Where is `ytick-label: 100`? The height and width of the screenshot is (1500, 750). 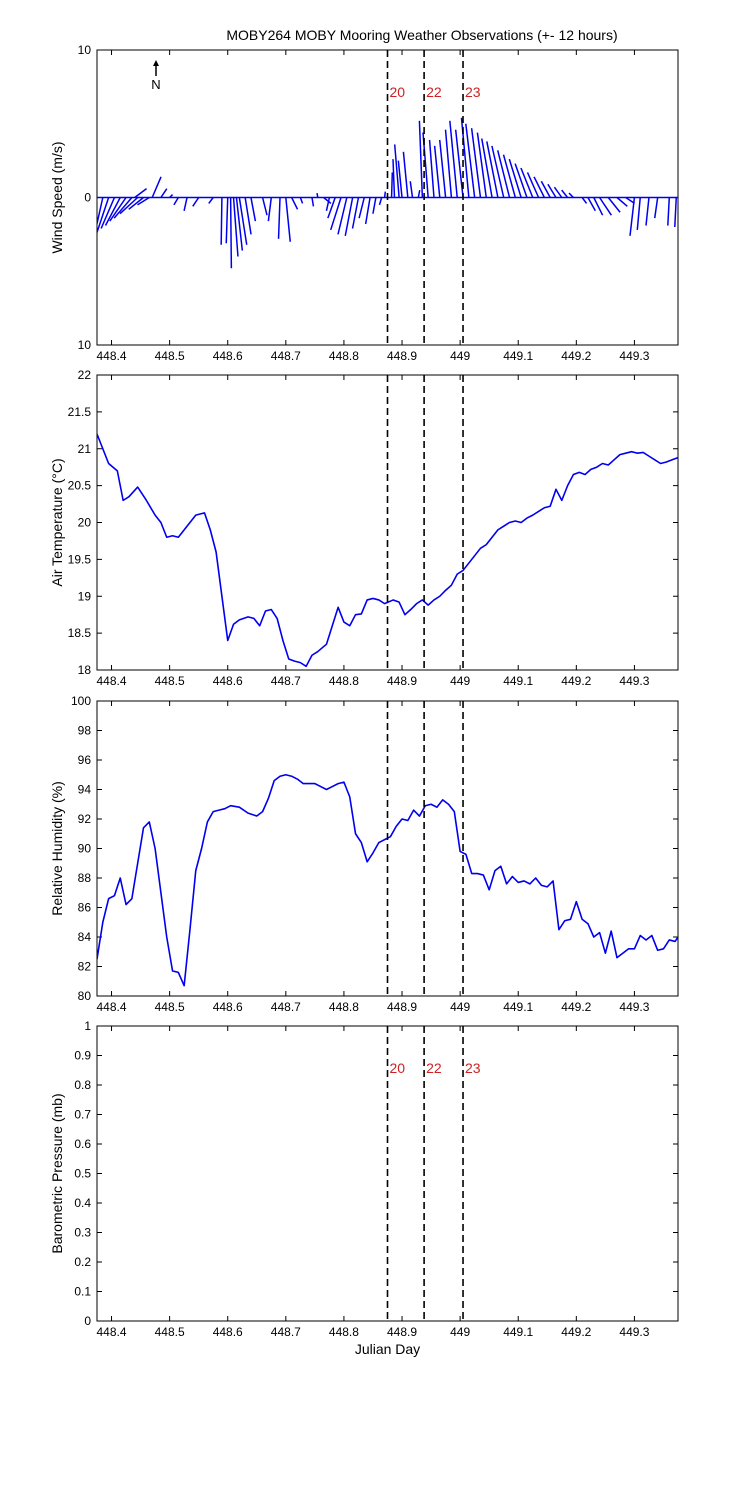
ytick-label: 100 is located at coordinates (81, 701).